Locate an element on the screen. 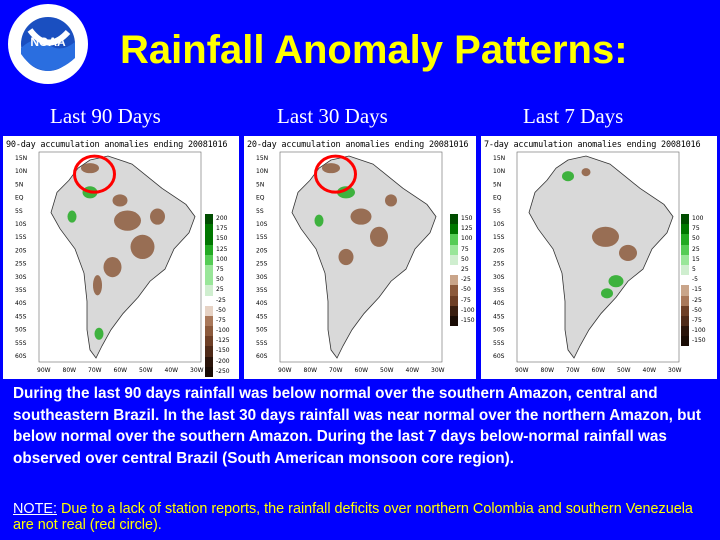 This screenshot has width=720, height=540. legend-value: 25 is located at coordinates (696, 249).